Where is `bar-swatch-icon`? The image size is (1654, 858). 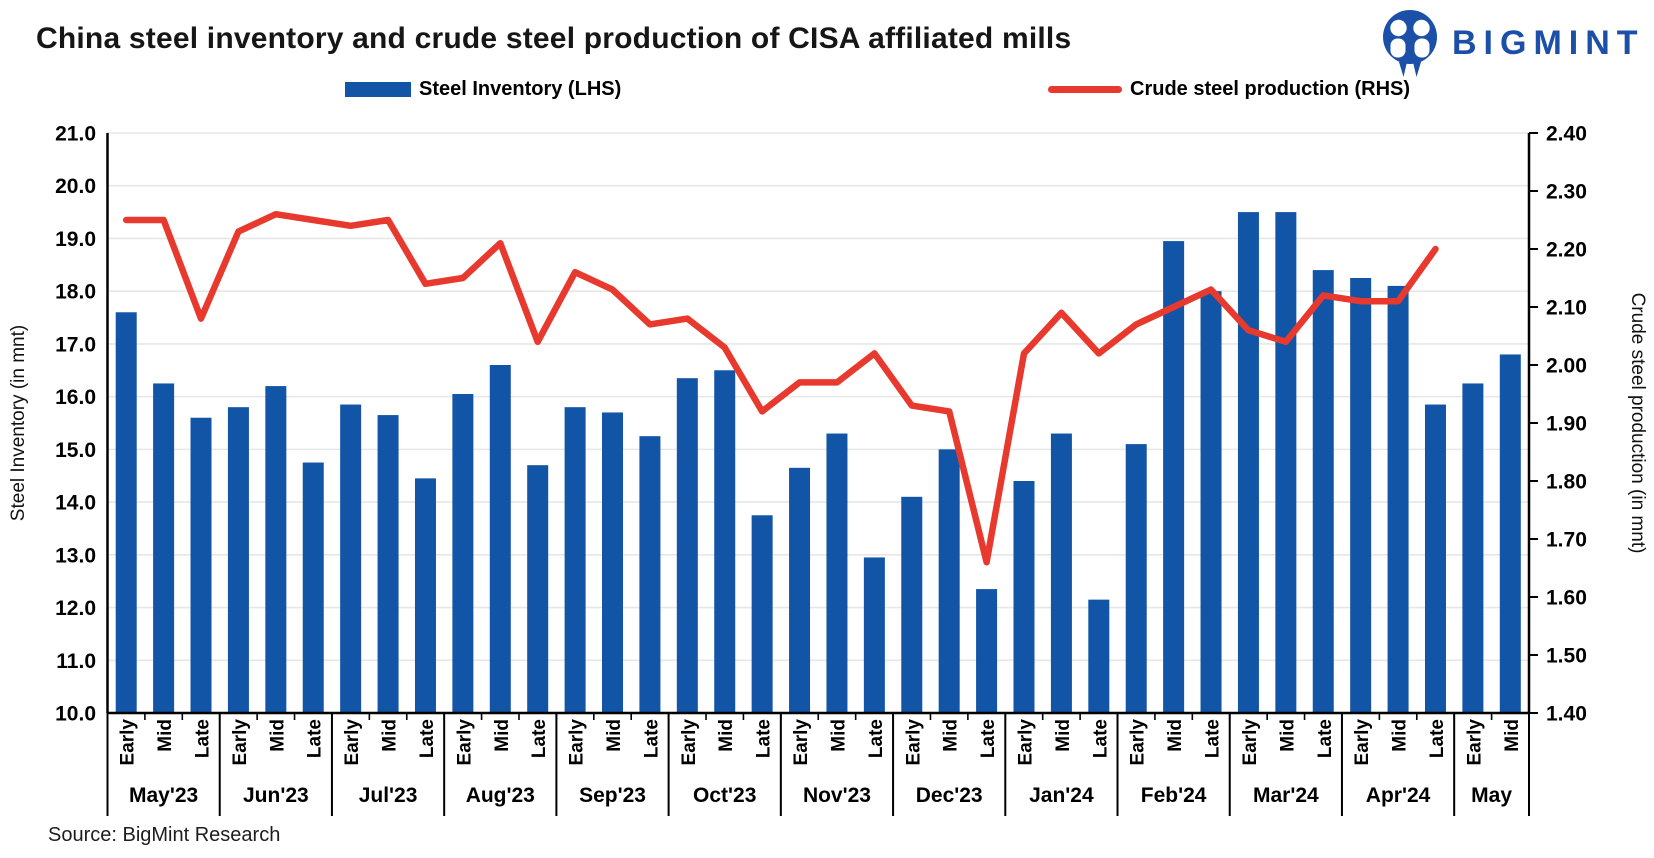
bar-swatch-icon is located at coordinates (378, 89).